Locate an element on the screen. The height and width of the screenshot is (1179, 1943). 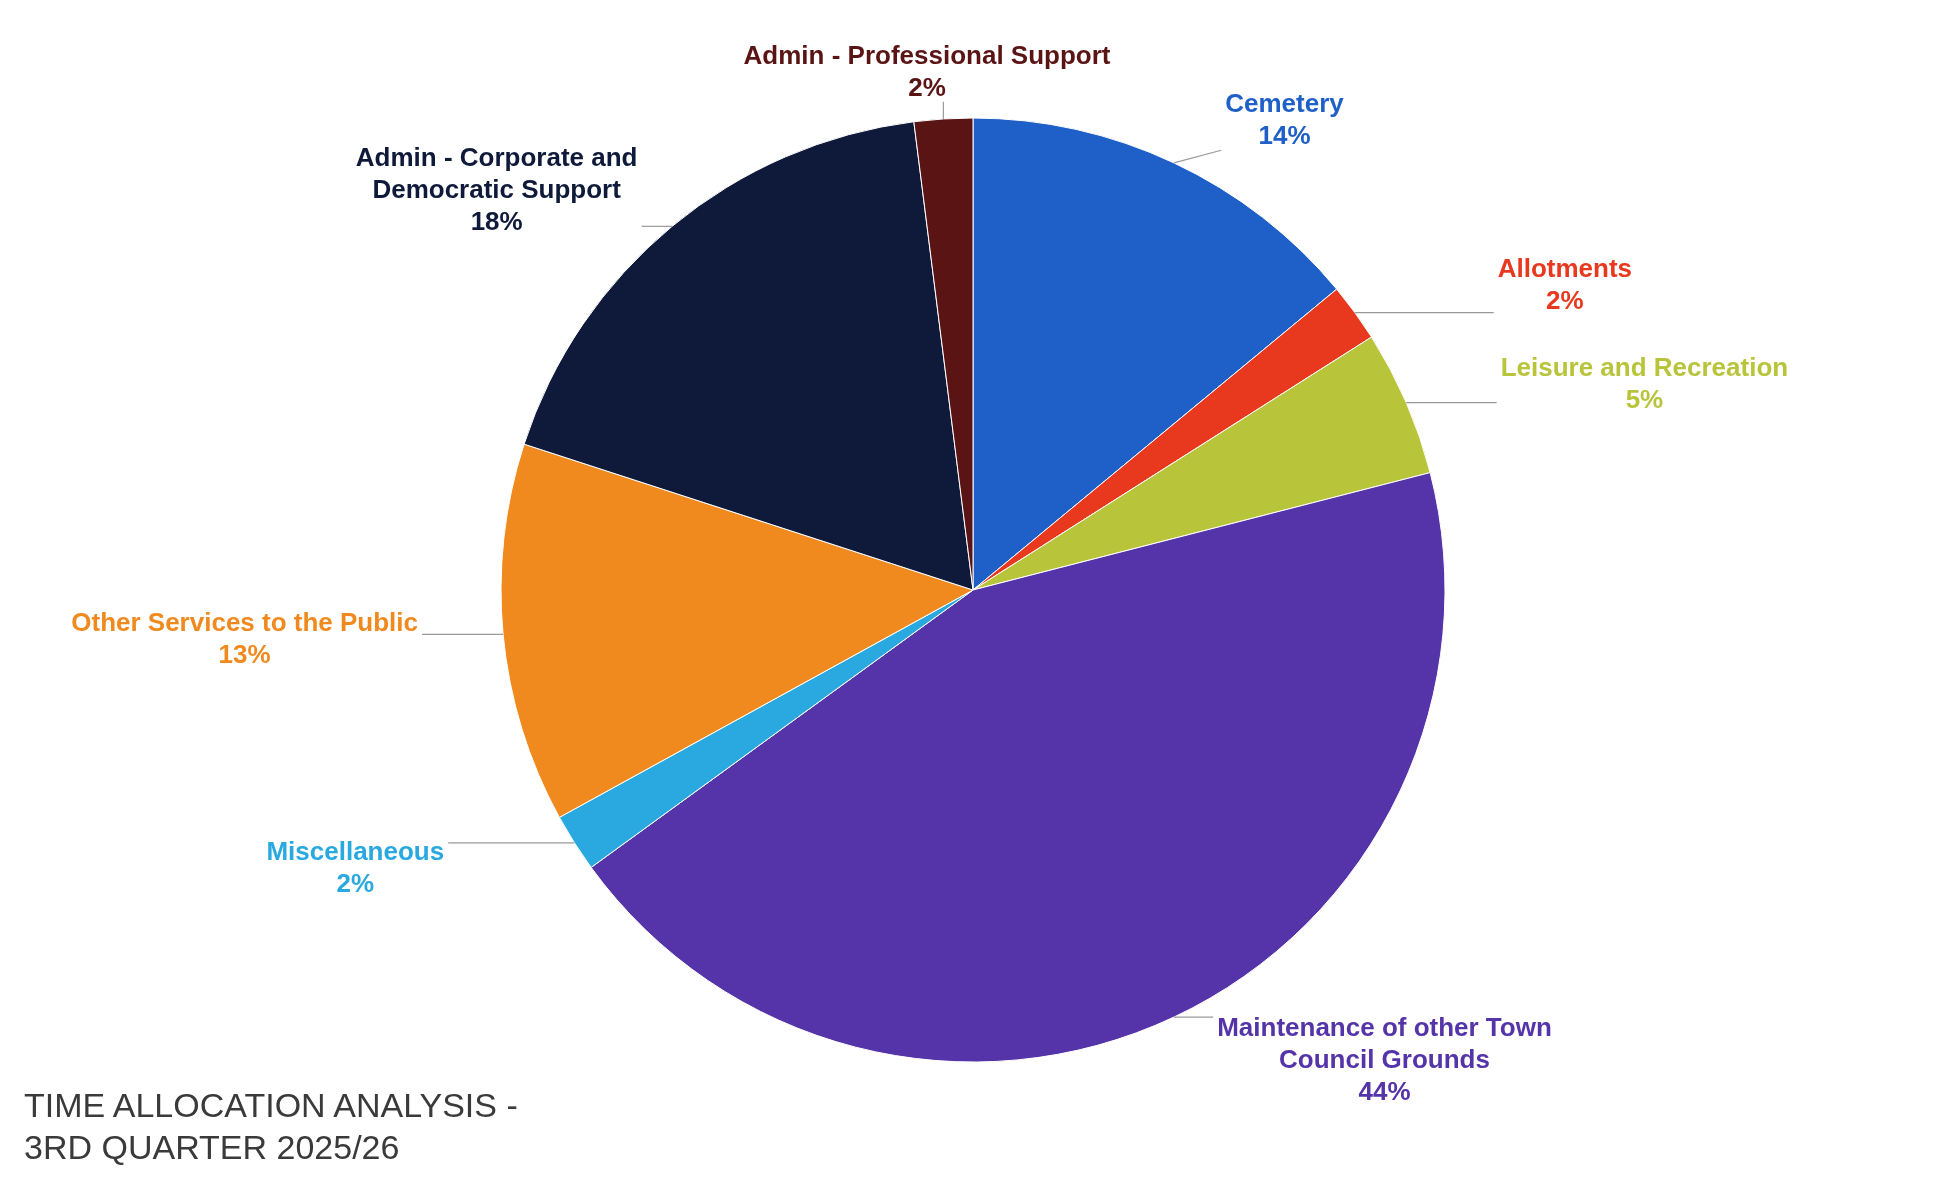
slice-label: Maintenance of other Town Council Grounds is located at coordinates (1384, 1042).